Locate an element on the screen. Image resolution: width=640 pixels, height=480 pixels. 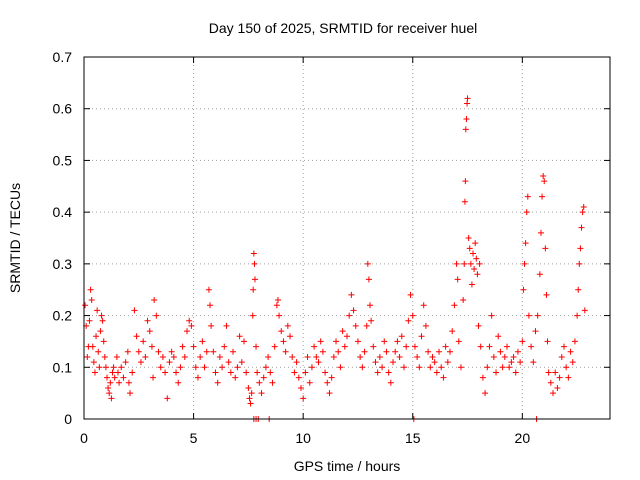
y-tick-label: 0.5 is located at coordinates (63, 160).